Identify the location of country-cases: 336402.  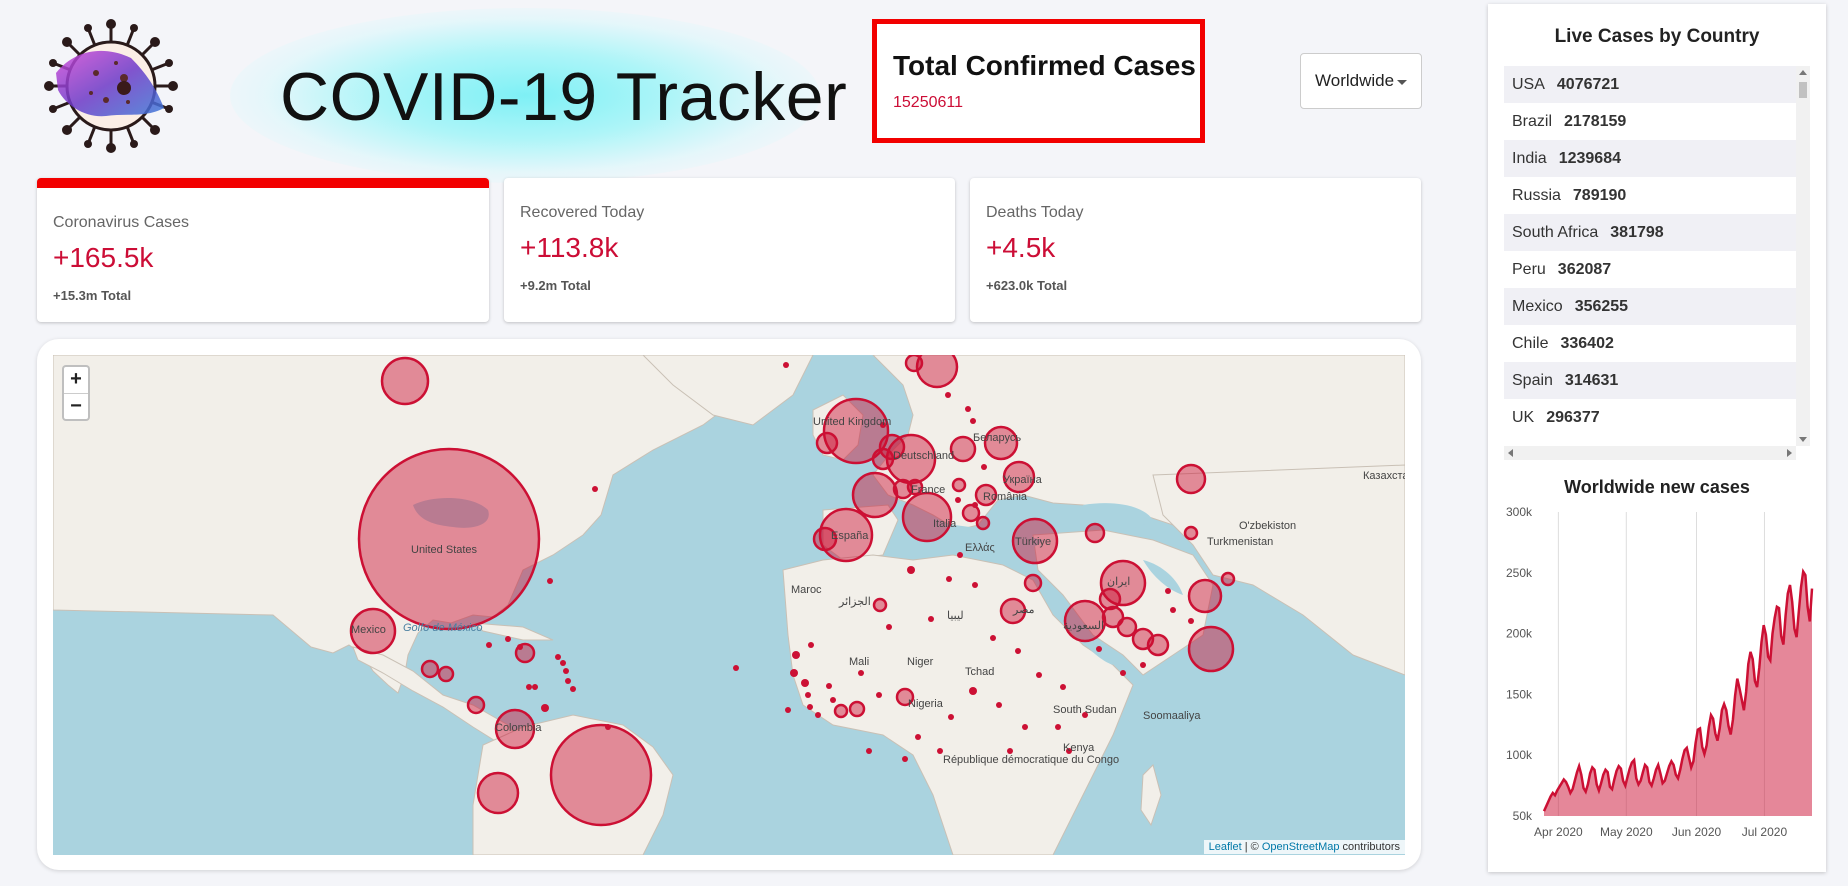
(1587, 343).